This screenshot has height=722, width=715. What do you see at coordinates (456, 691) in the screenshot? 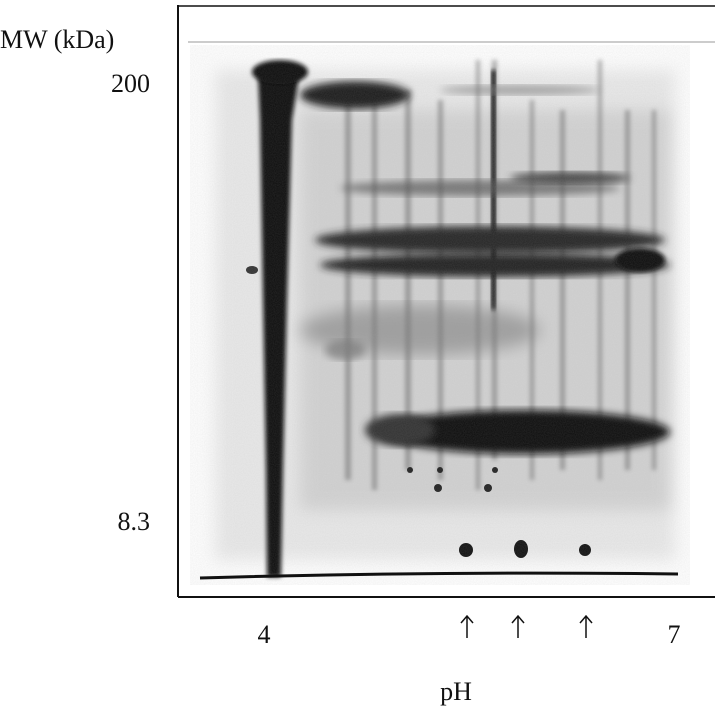
I see `x-axis-title: pH` at bounding box center [456, 691].